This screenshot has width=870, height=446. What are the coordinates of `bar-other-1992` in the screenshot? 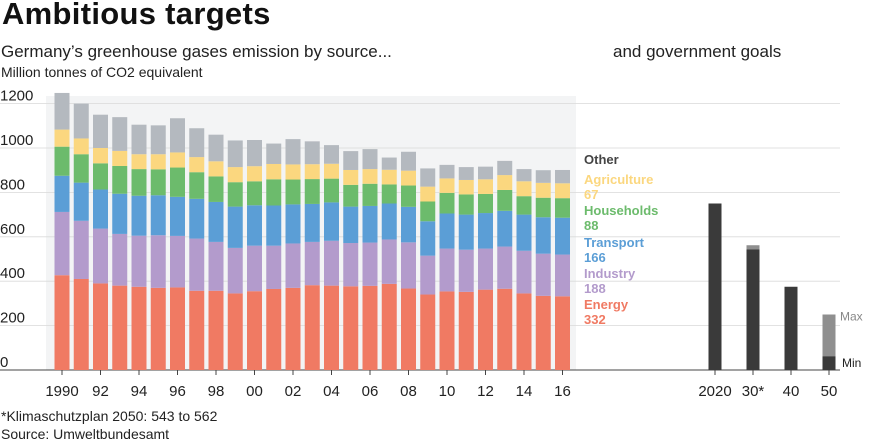 It's located at (100, 131).